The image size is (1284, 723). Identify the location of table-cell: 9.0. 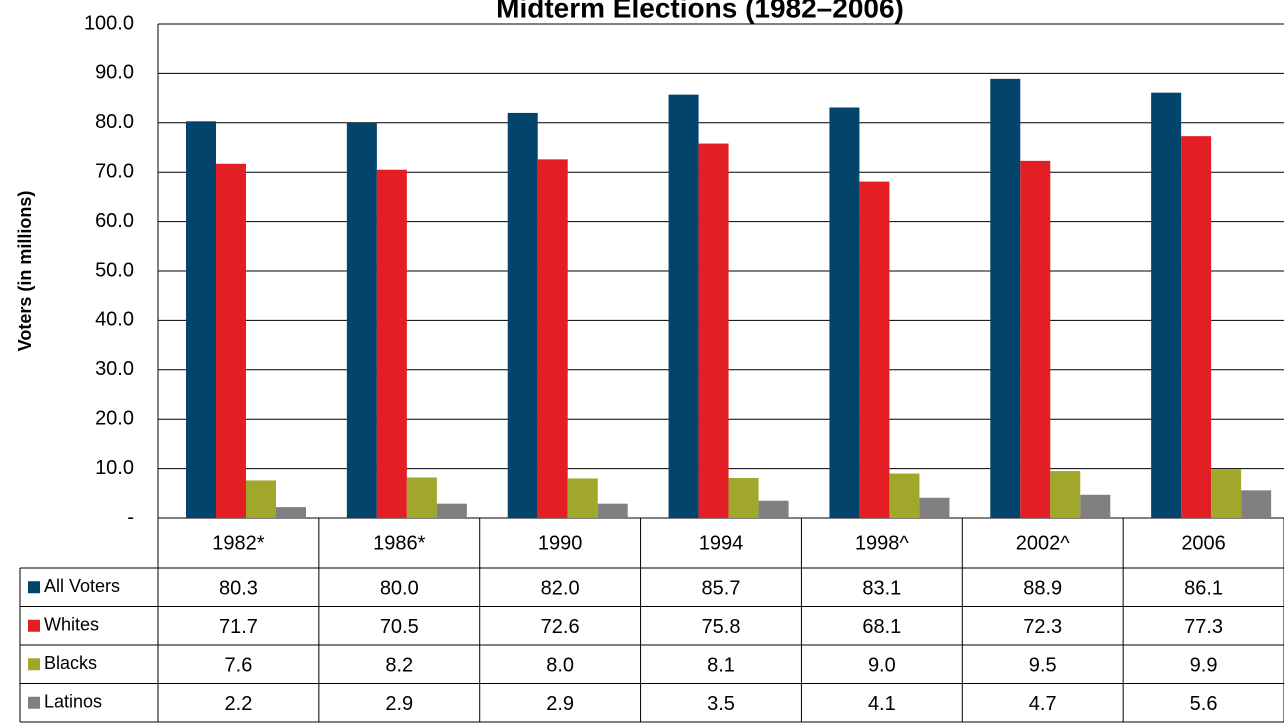
(882, 666).